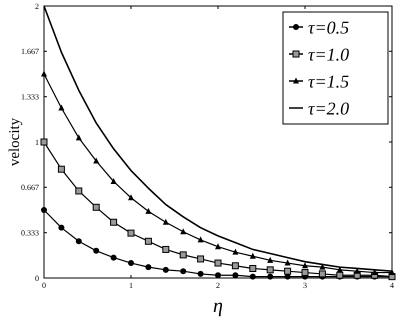 The width and height of the screenshot is (400, 325). Describe the element at coordinates (37, 278) in the screenshot. I see `y-tick-label: 0` at that location.